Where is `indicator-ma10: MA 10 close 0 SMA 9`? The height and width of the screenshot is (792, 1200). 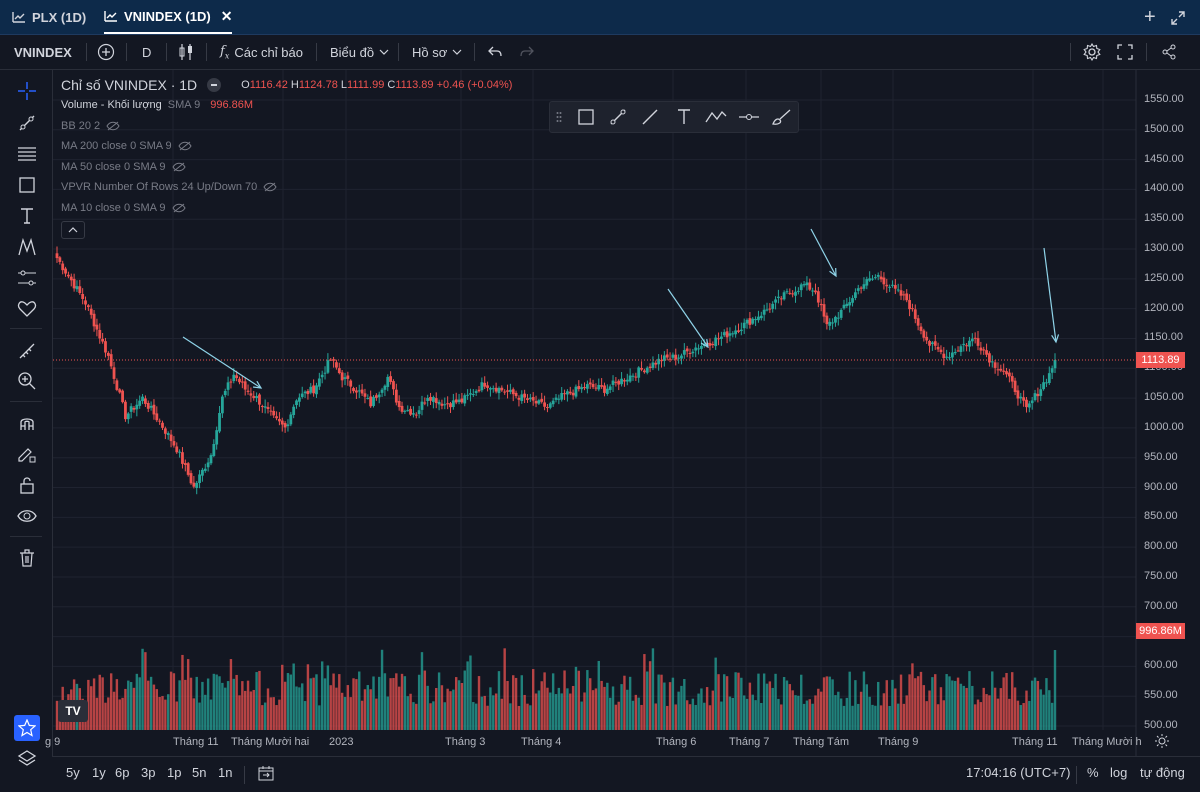 indicator-ma10: MA 10 close 0 SMA 9 is located at coordinates (123, 208).